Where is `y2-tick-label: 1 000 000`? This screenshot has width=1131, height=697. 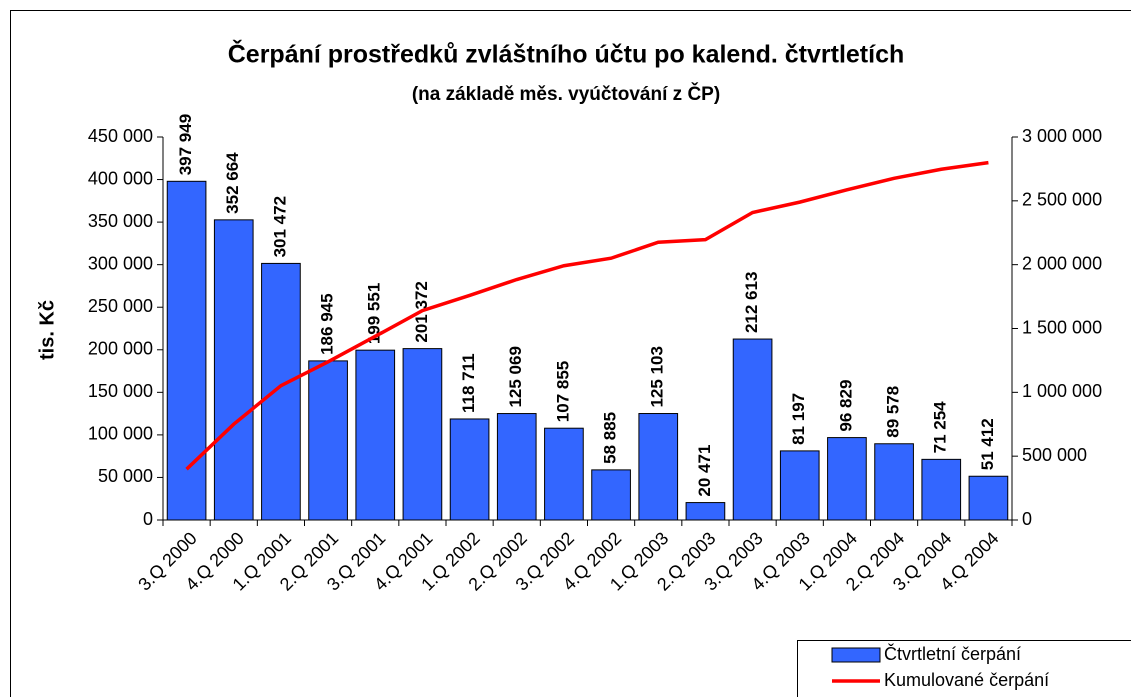 y2-tick-label: 1 000 000 is located at coordinates (1062, 391).